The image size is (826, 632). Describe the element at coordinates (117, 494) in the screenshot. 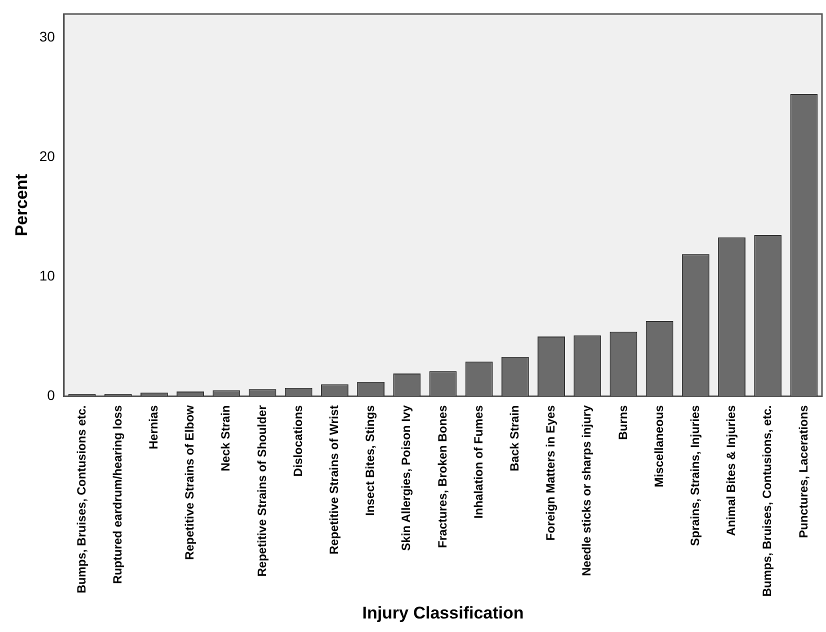

I see `x-tick-label: Ruptured eardrum/hearing loss` at that location.